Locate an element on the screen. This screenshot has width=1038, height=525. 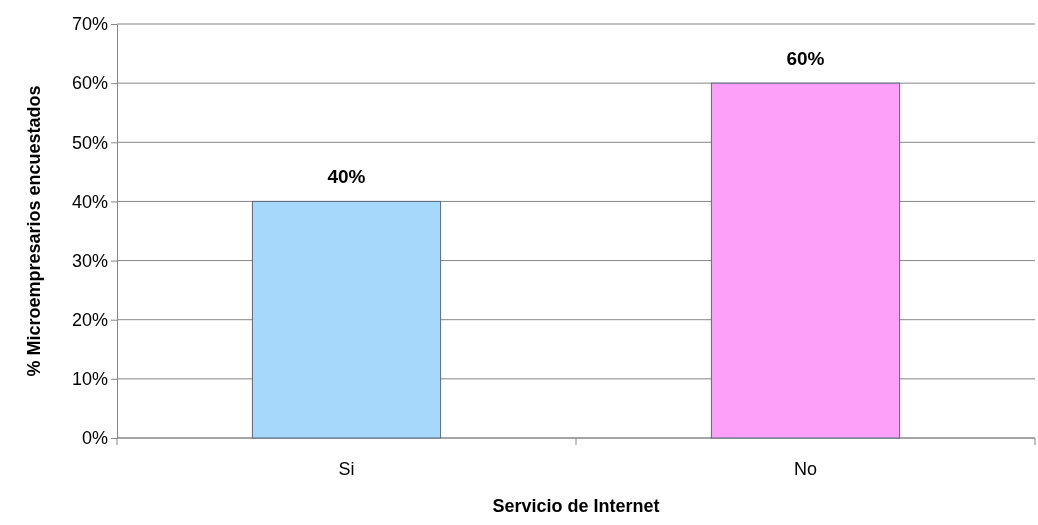
y-tick-label: 20% is located at coordinates (89, 319).